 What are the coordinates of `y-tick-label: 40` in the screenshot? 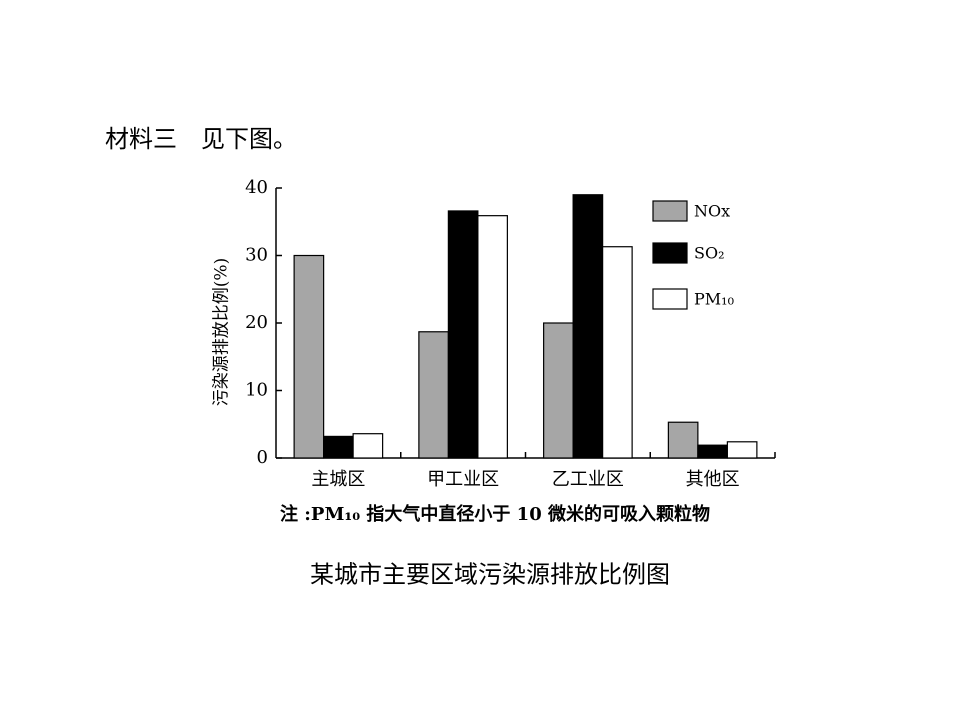 It's located at (256, 187).